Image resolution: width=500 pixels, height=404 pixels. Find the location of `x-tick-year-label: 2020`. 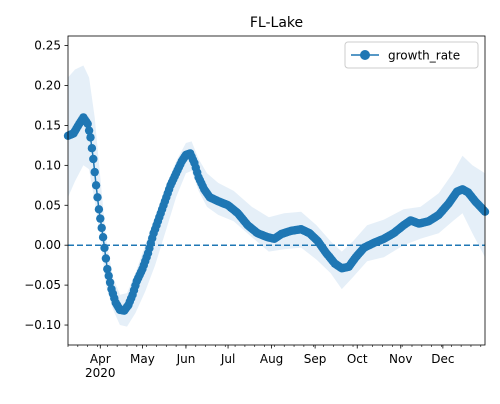

x-tick-year-label: 2020 is located at coordinates (100, 373).